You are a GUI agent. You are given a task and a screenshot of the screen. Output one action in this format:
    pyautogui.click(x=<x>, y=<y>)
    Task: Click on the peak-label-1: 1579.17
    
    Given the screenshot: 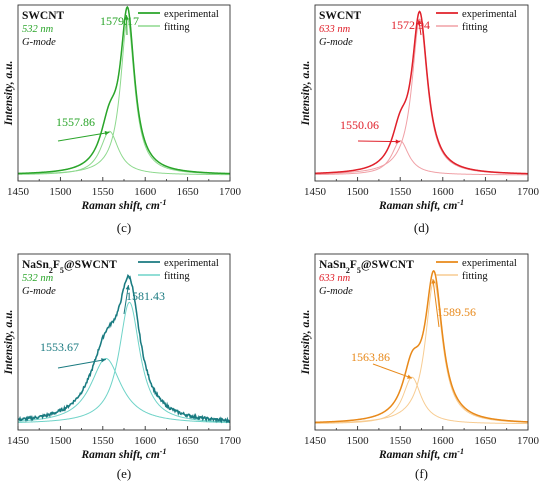 What is the action you would take?
    pyautogui.click(x=119, y=21)
    